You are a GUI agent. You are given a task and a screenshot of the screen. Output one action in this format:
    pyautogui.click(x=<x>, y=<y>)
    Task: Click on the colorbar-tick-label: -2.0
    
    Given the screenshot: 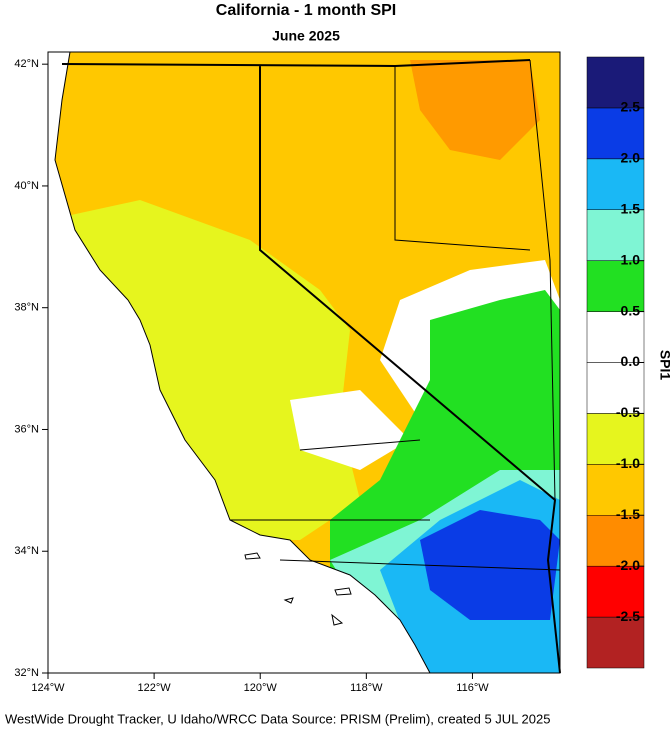 What is the action you would take?
    pyautogui.click(x=628, y=565)
    